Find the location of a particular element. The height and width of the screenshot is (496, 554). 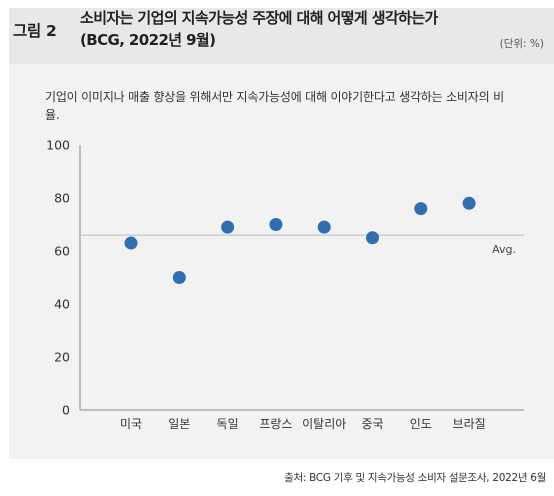

y-tick-label: 100 is located at coordinates (58, 145).